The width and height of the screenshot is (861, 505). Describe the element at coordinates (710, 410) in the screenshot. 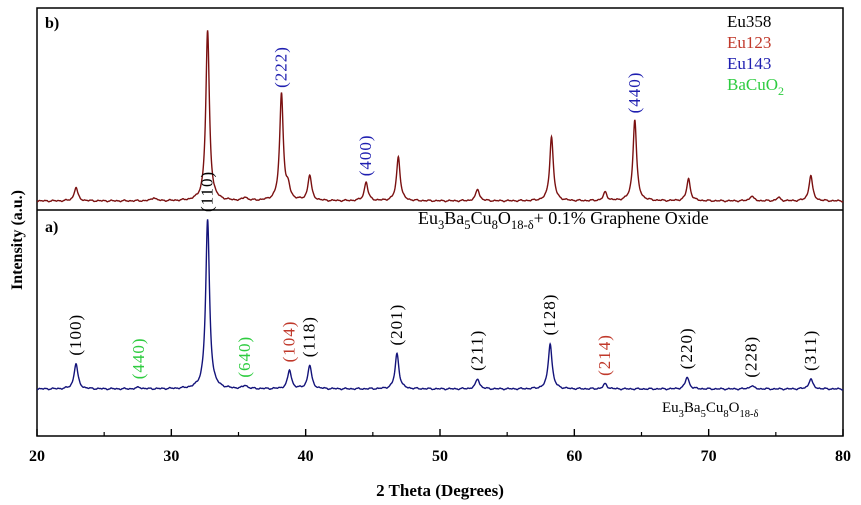

I see `series-name-a: Eu3Ba5Cu8O18-δ` at that location.